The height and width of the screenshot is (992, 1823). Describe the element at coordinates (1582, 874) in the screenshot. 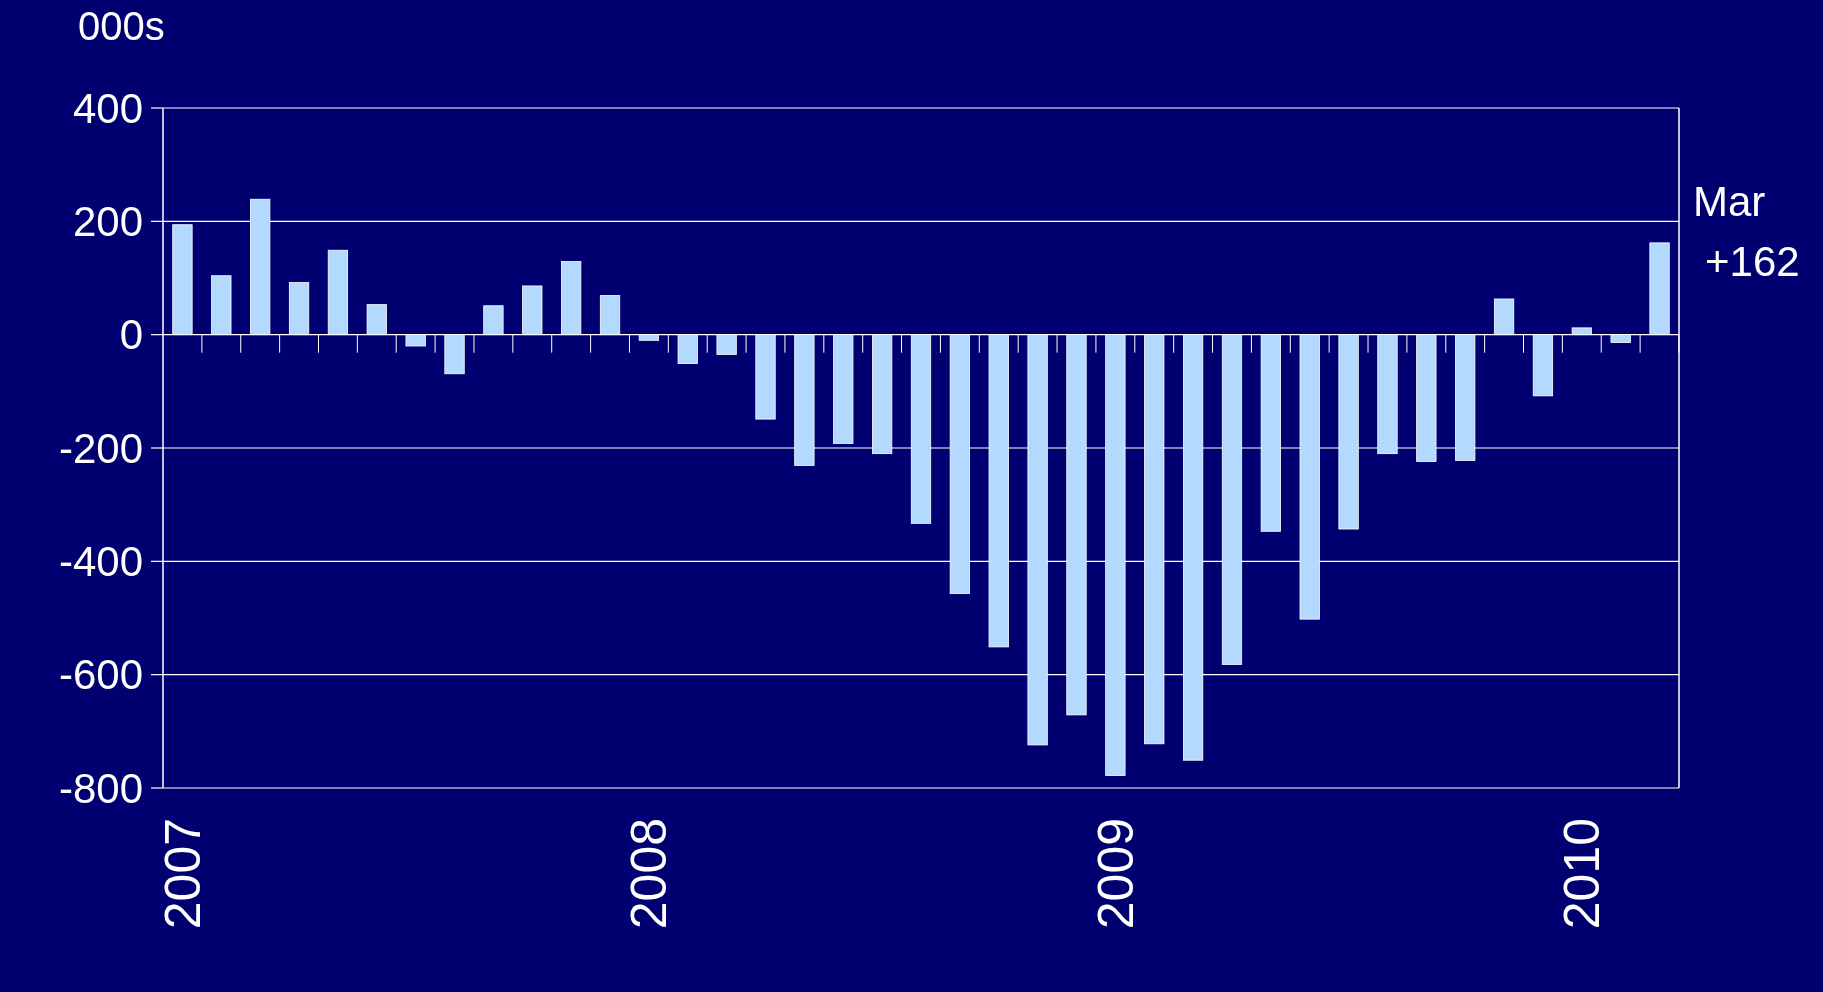

I see `x-tick-label: 2010` at that location.